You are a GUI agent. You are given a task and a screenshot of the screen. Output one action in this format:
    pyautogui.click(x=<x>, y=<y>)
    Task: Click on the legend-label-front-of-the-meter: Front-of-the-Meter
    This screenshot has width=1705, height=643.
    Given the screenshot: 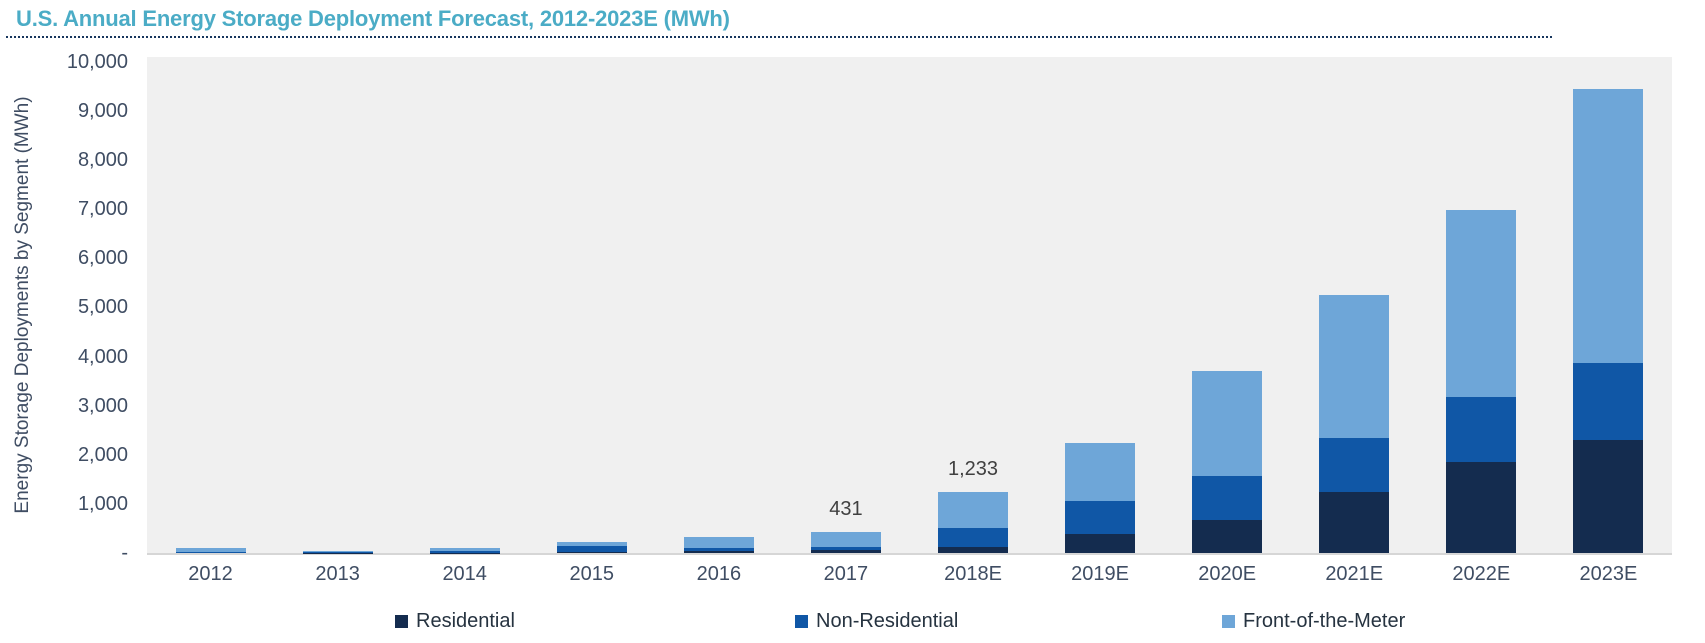 What is the action you would take?
    pyautogui.click(x=1324, y=621)
    